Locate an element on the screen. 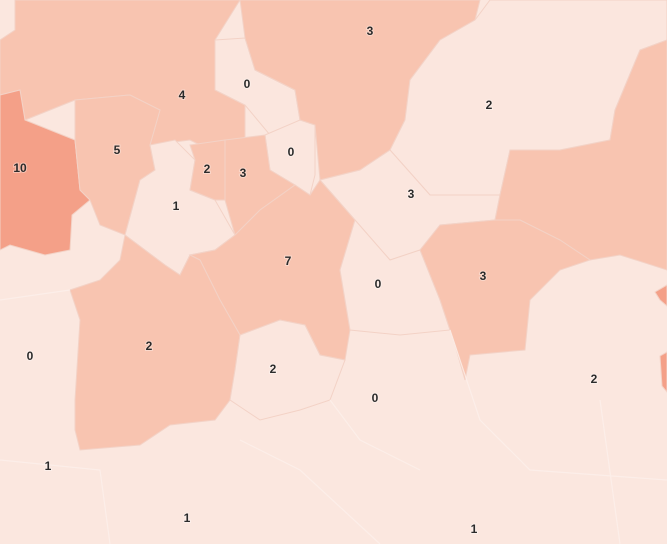  region-2-southwest is located at coordinates (155, 342).